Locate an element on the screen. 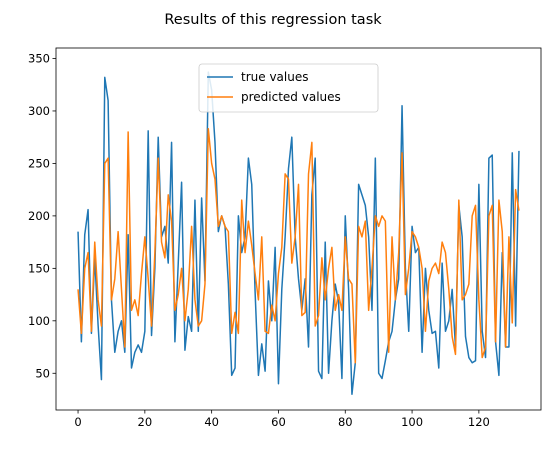  legend: true values predicted values is located at coordinates (288, 88).